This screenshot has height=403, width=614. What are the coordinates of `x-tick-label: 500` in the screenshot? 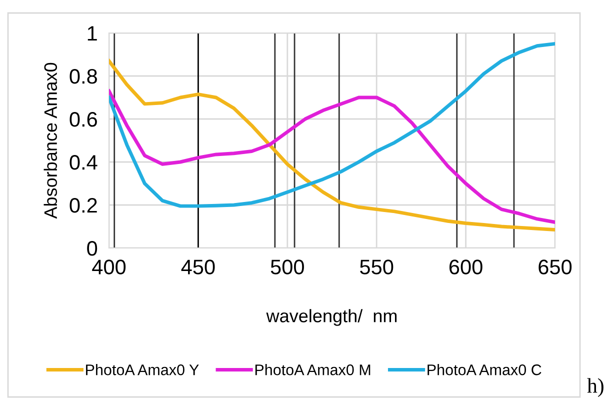 It's located at (287, 267).